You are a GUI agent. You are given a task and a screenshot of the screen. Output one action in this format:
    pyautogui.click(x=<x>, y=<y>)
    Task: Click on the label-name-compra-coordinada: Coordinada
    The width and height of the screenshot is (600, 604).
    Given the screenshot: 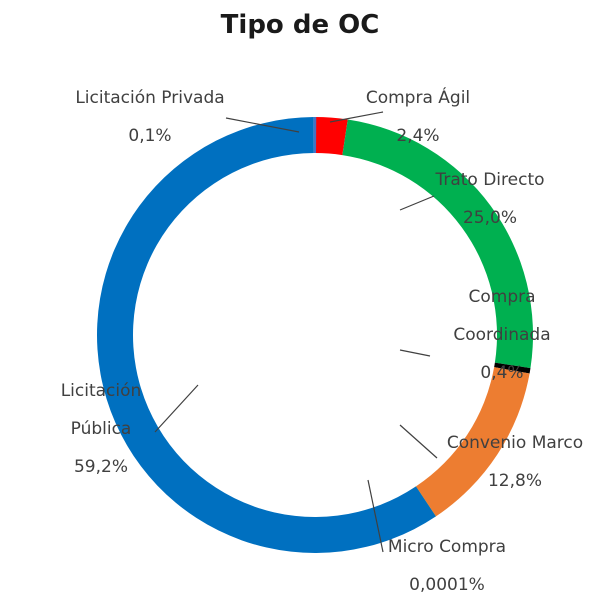 What is the action you would take?
    pyautogui.click(x=501, y=335)
    